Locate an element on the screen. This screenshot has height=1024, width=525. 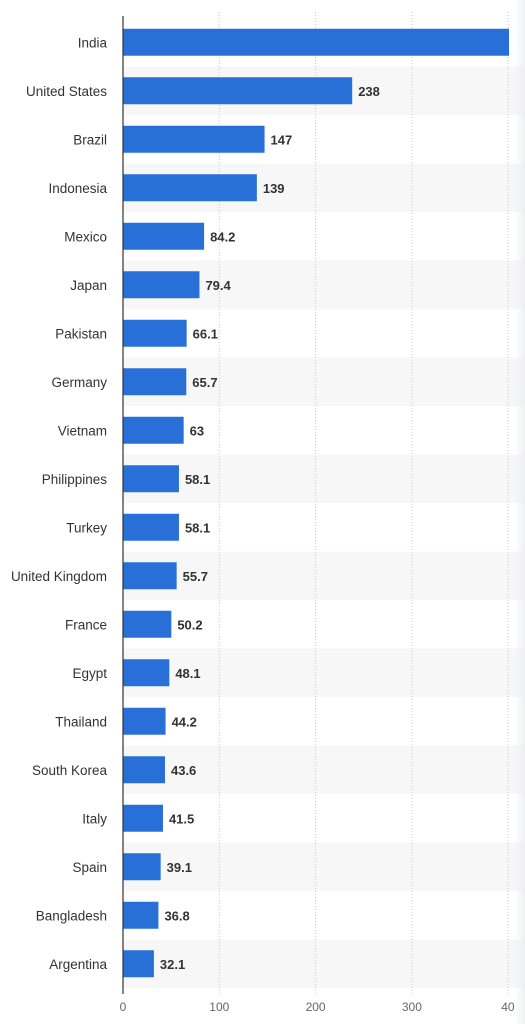
category-label: Pakistan is located at coordinates (81, 333).